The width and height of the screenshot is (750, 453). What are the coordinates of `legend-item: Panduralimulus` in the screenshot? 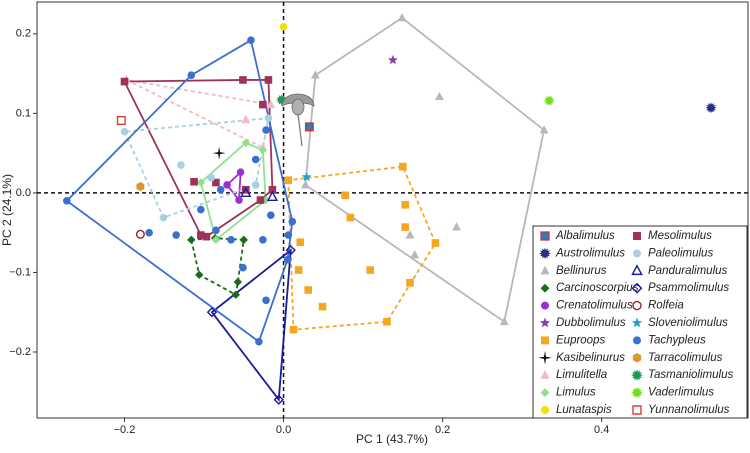 It's located at (679, 270).